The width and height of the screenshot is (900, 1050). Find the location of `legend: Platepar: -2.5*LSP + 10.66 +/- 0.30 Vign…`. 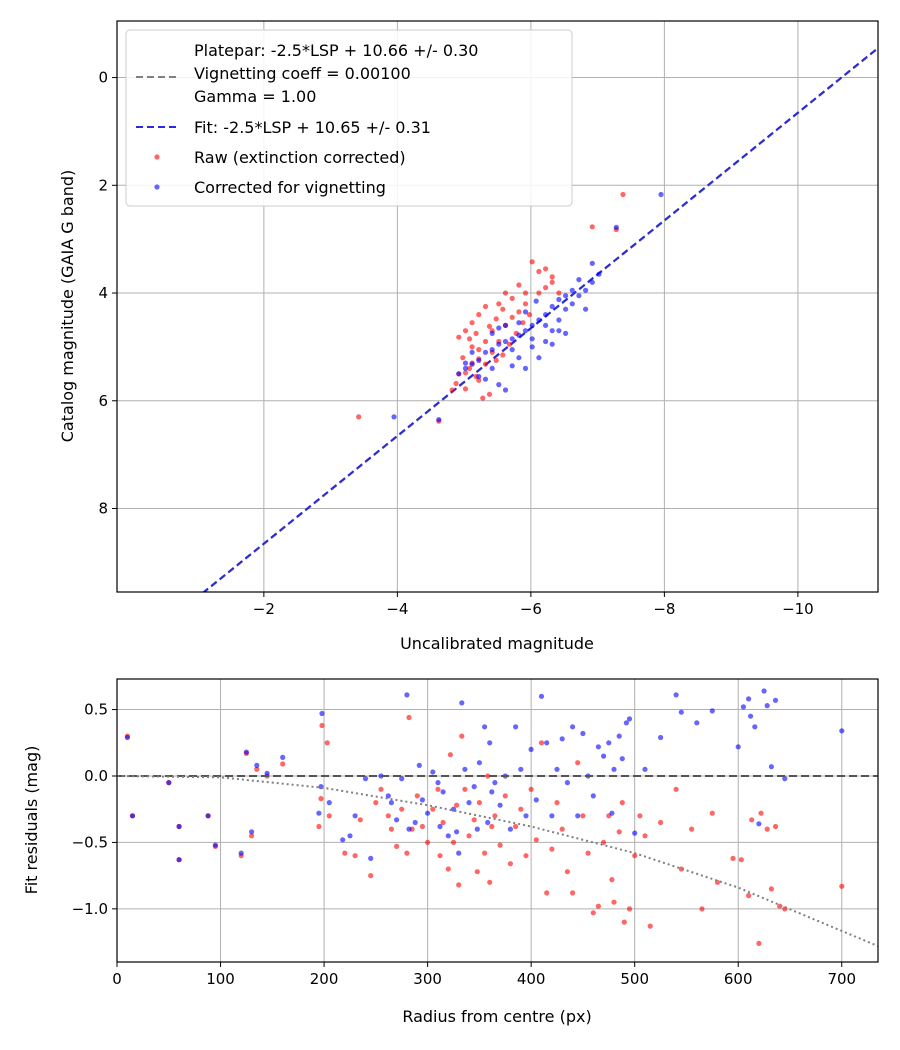

legend: Platepar: -2.5*LSP + 10.66 +/- 0.30 Vign… is located at coordinates (349, 118).